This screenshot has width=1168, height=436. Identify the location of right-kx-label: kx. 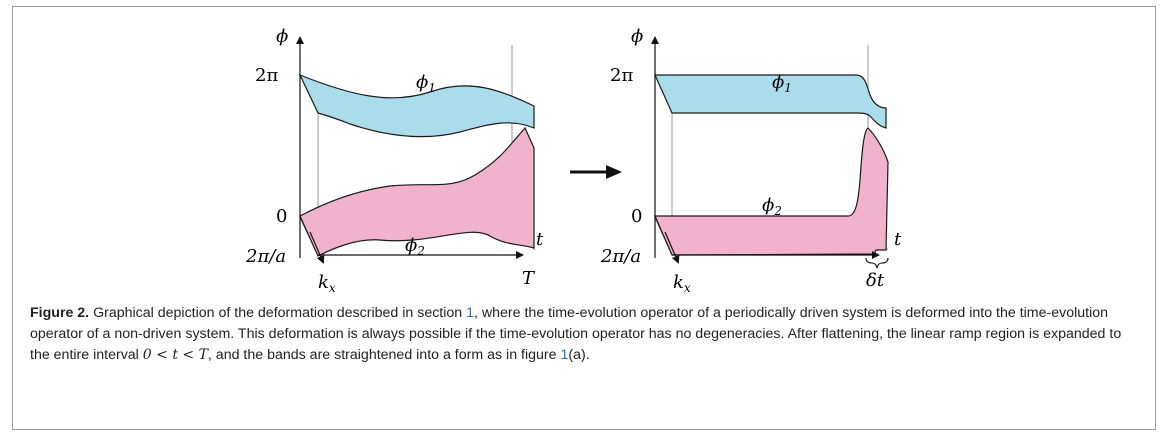
(682, 283).